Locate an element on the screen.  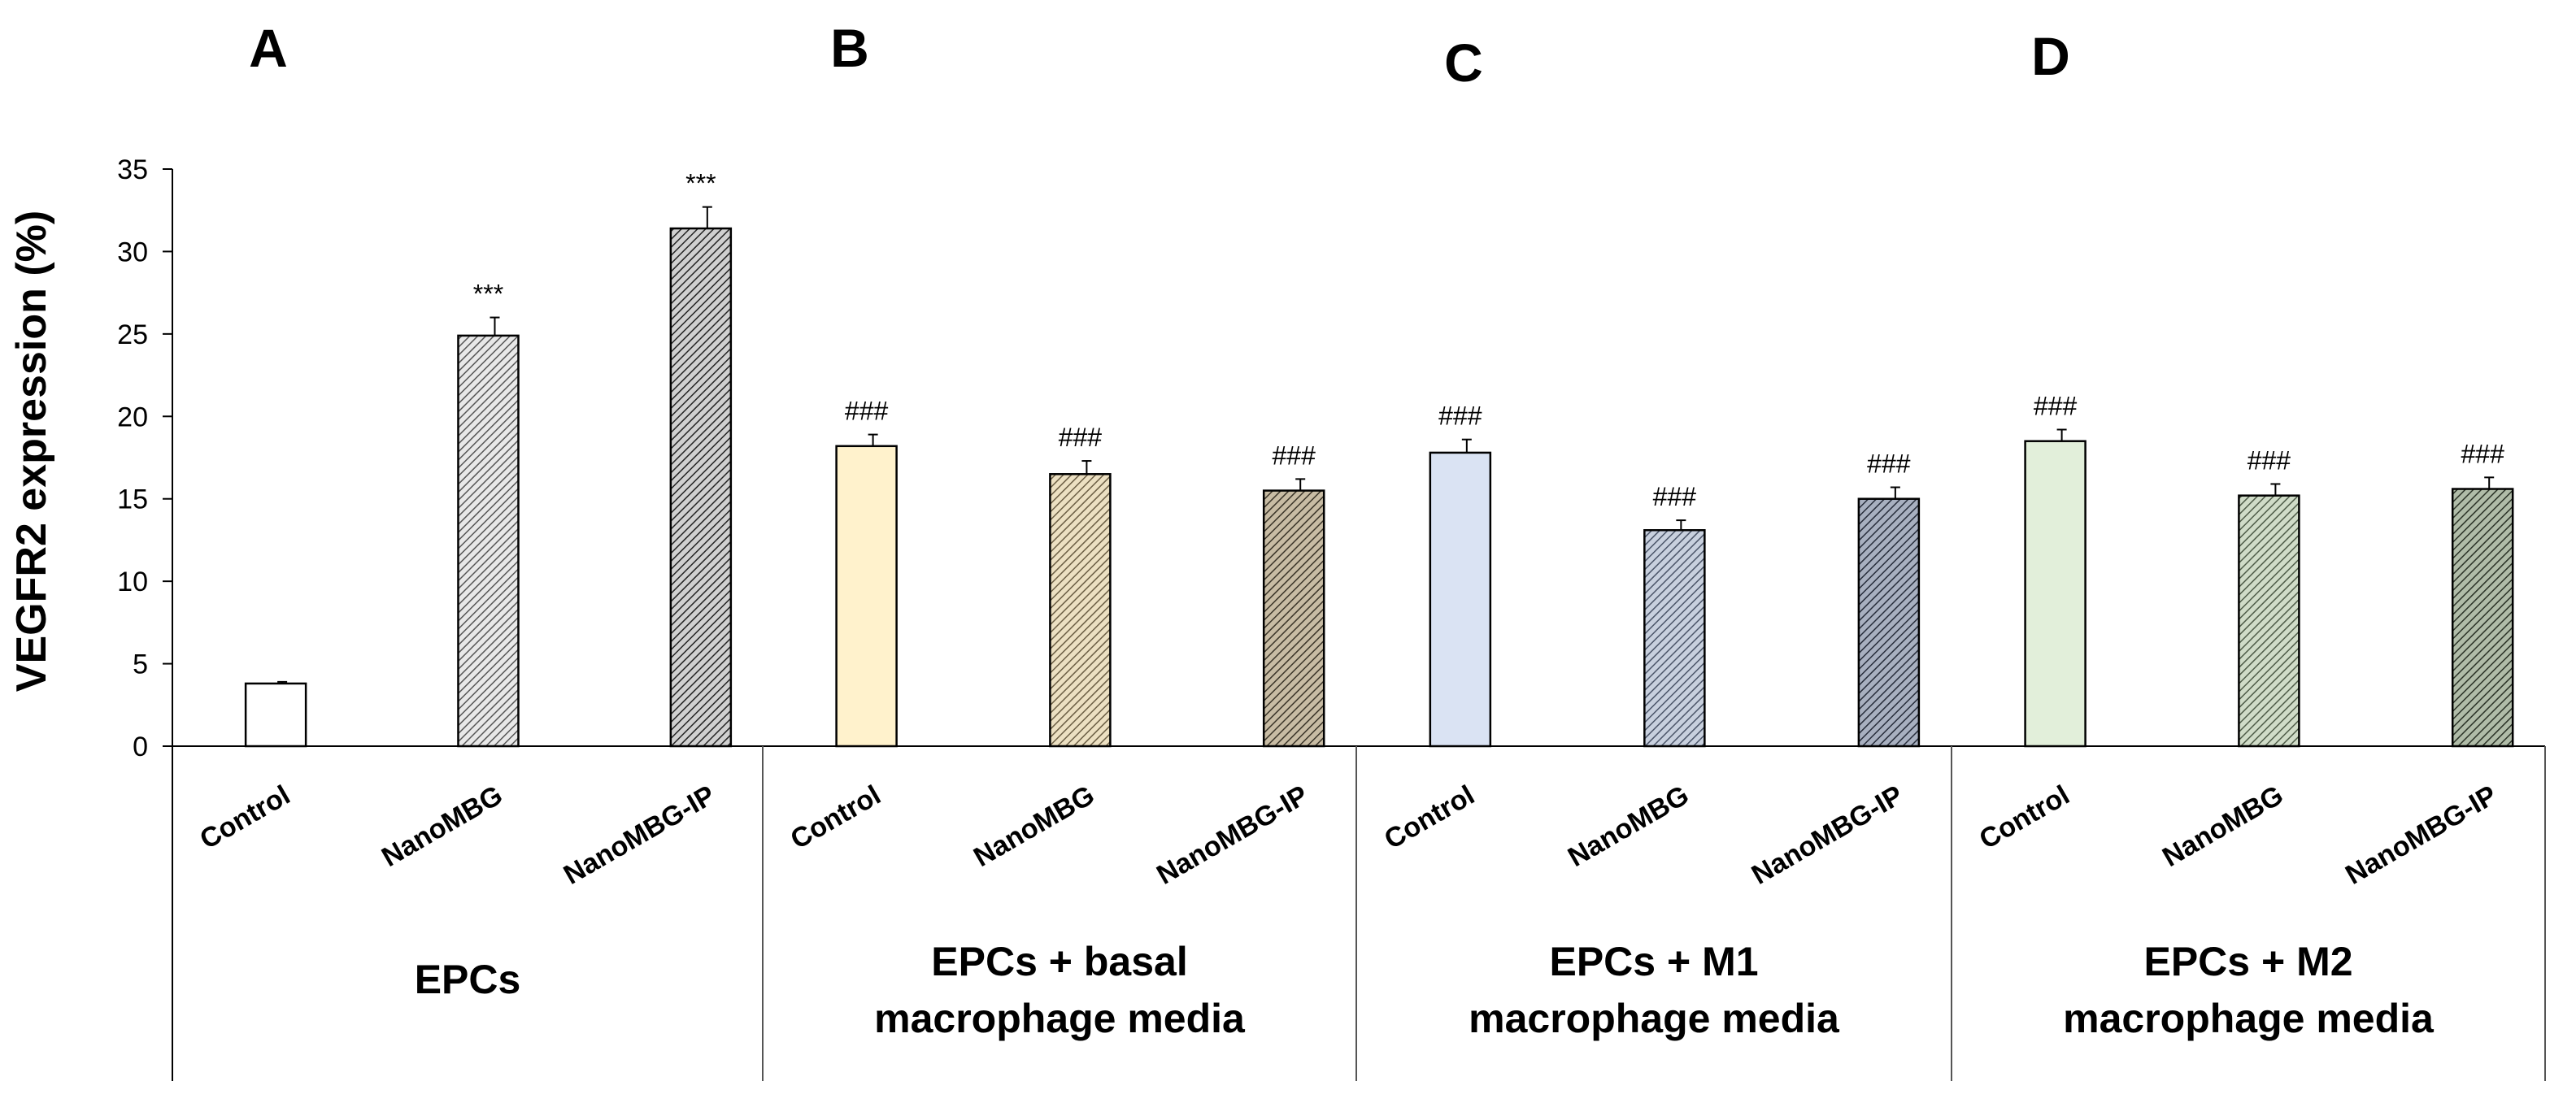
bar-c-nanombg-ip is located at coordinates (1889, 622).